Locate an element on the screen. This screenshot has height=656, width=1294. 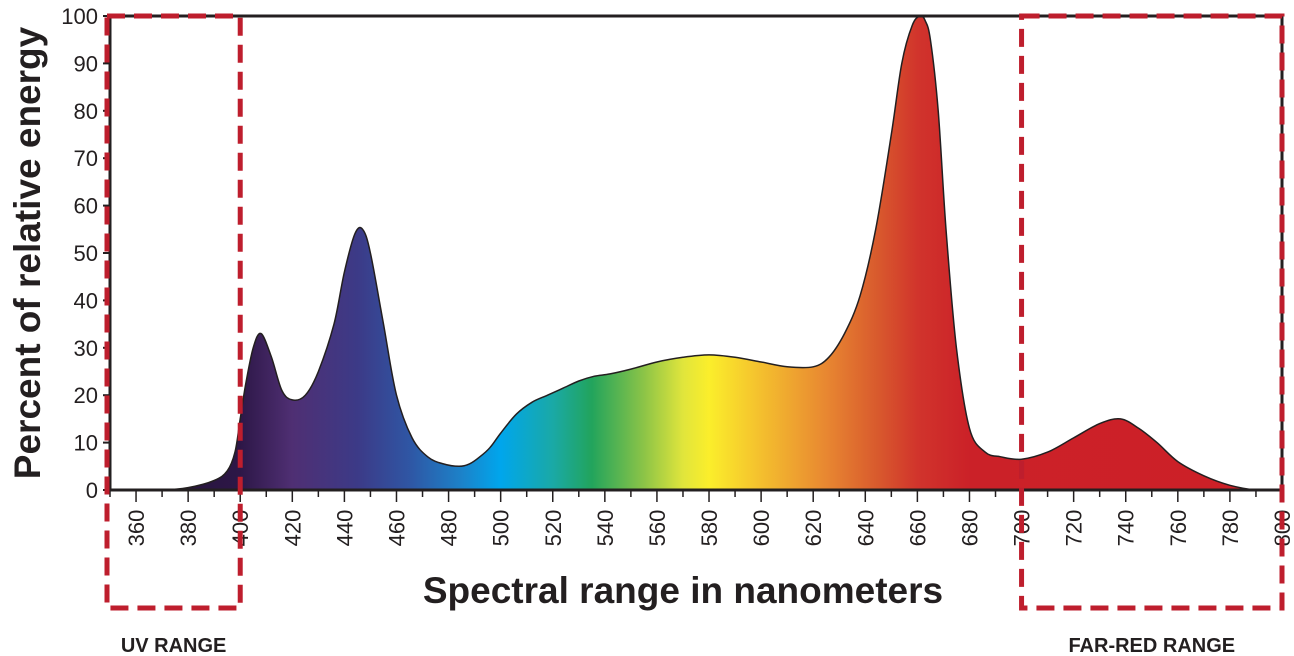
x-tick-label-360: 360 is located at coordinates (136, 528).